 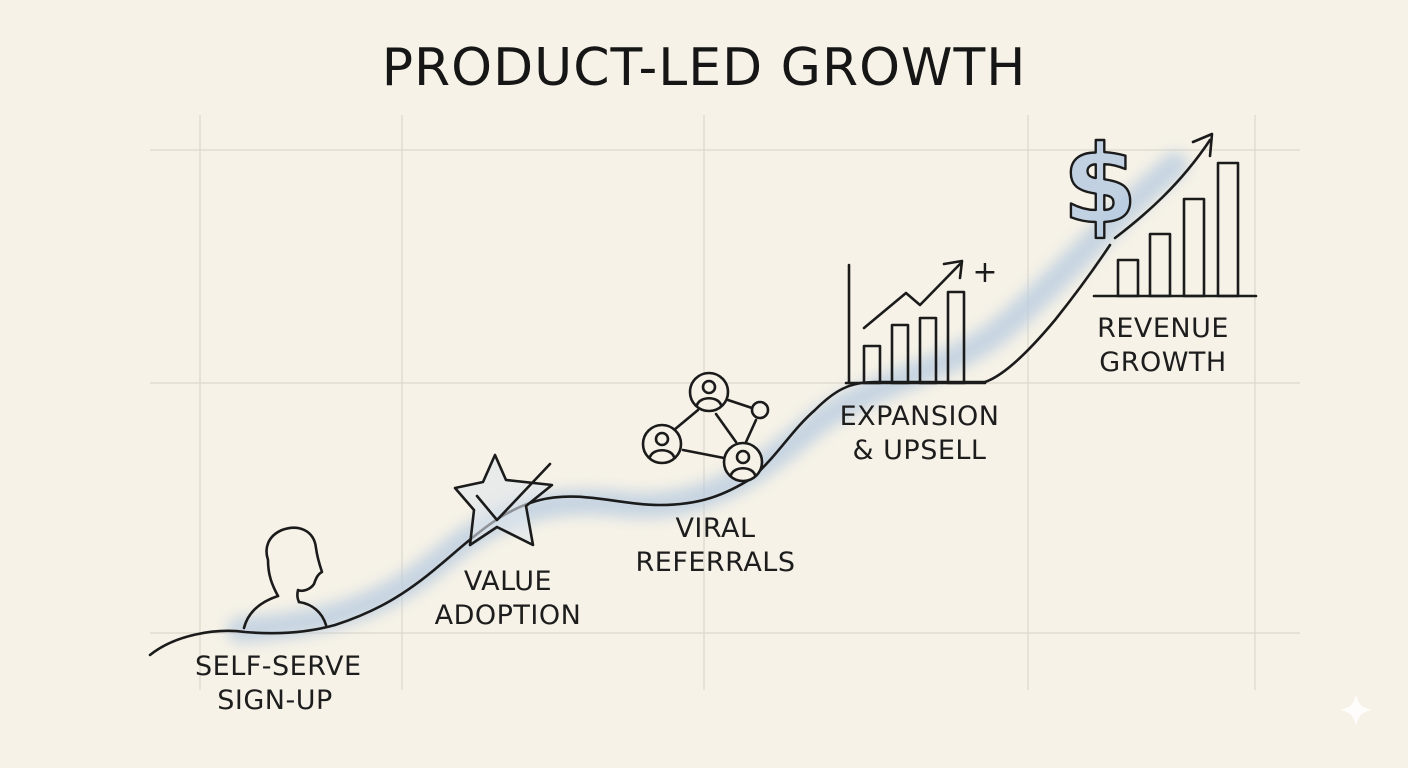 What do you see at coordinates (1163, 346) in the screenshot?
I see `stage-label-revenue-growth: REVENUE GROWTH` at bounding box center [1163, 346].